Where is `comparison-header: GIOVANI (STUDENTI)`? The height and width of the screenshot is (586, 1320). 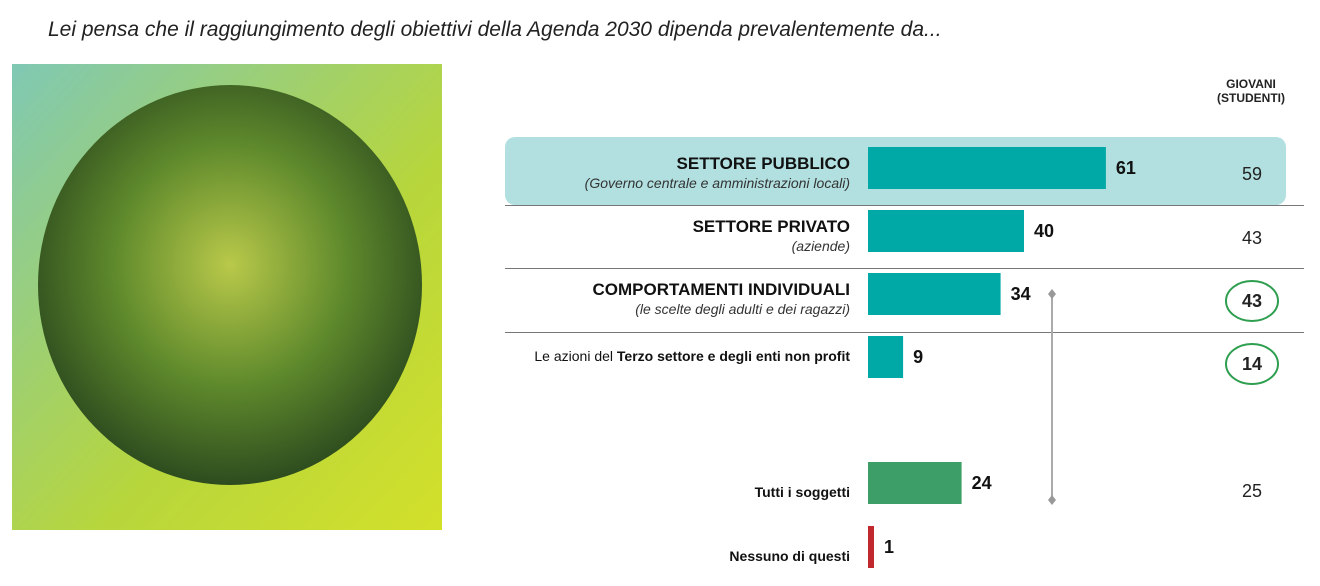
comparison-header: GIOVANI (STUDENTI) is located at coordinates (1251, 91).